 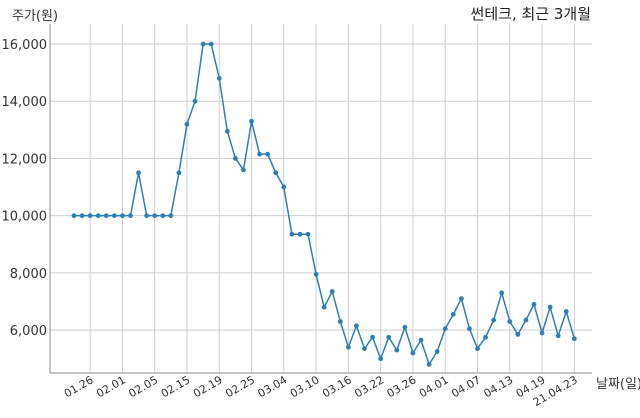 What do you see at coordinates (79, 386) in the screenshot?
I see `x-tick-label: 01.26` at bounding box center [79, 386].